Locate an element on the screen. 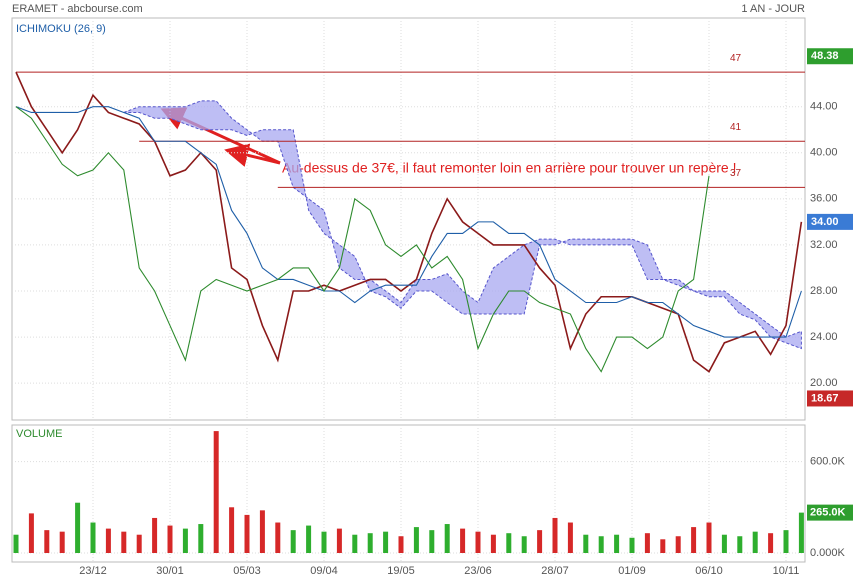 This screenshot has width=855, height=580. arrow is located at coordinates (252, 155).